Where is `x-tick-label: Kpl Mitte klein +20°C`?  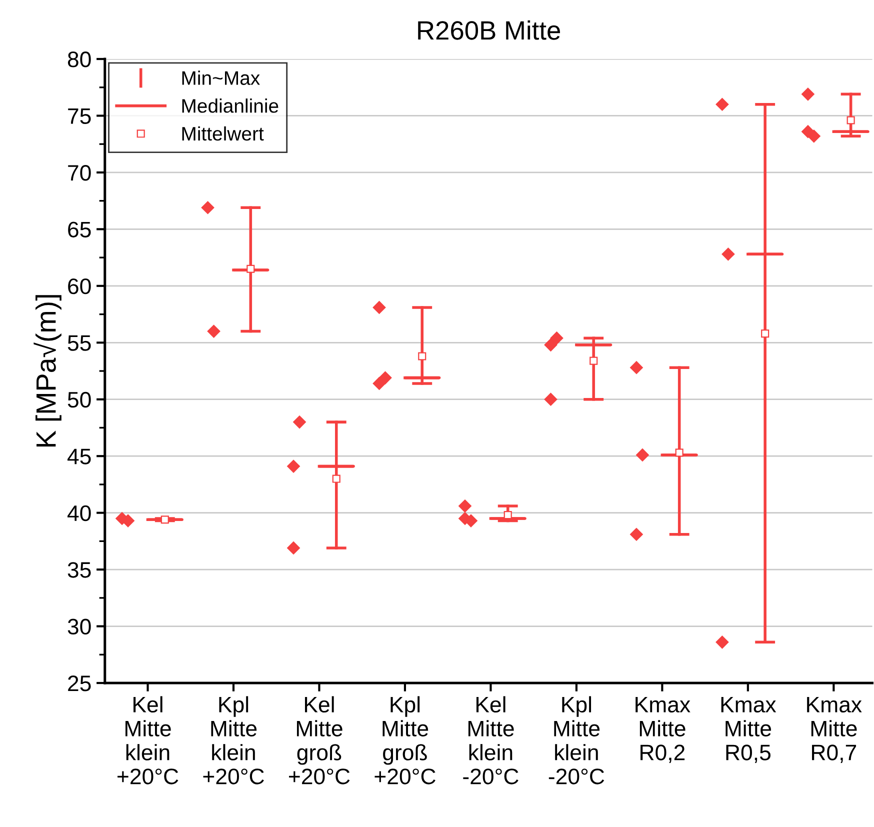 x-tick-label: Kpl Mitte klein +20°C is located at coordinates (233, 740).